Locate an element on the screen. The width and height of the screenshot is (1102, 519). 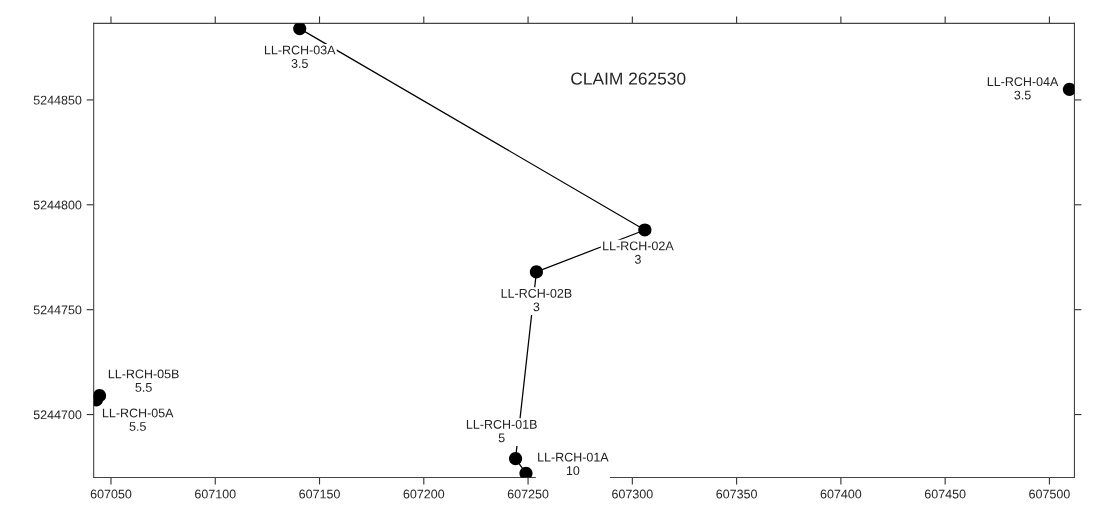
x-tick-label: 607150 is located at coordinates (319, 494).